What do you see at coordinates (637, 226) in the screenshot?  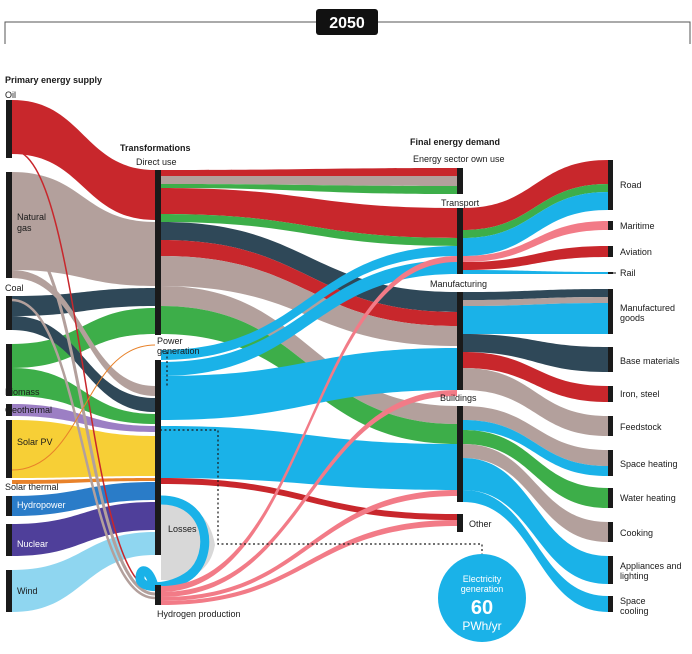 I see `label-maritime: Maritime` at bounding box center [637, 226].